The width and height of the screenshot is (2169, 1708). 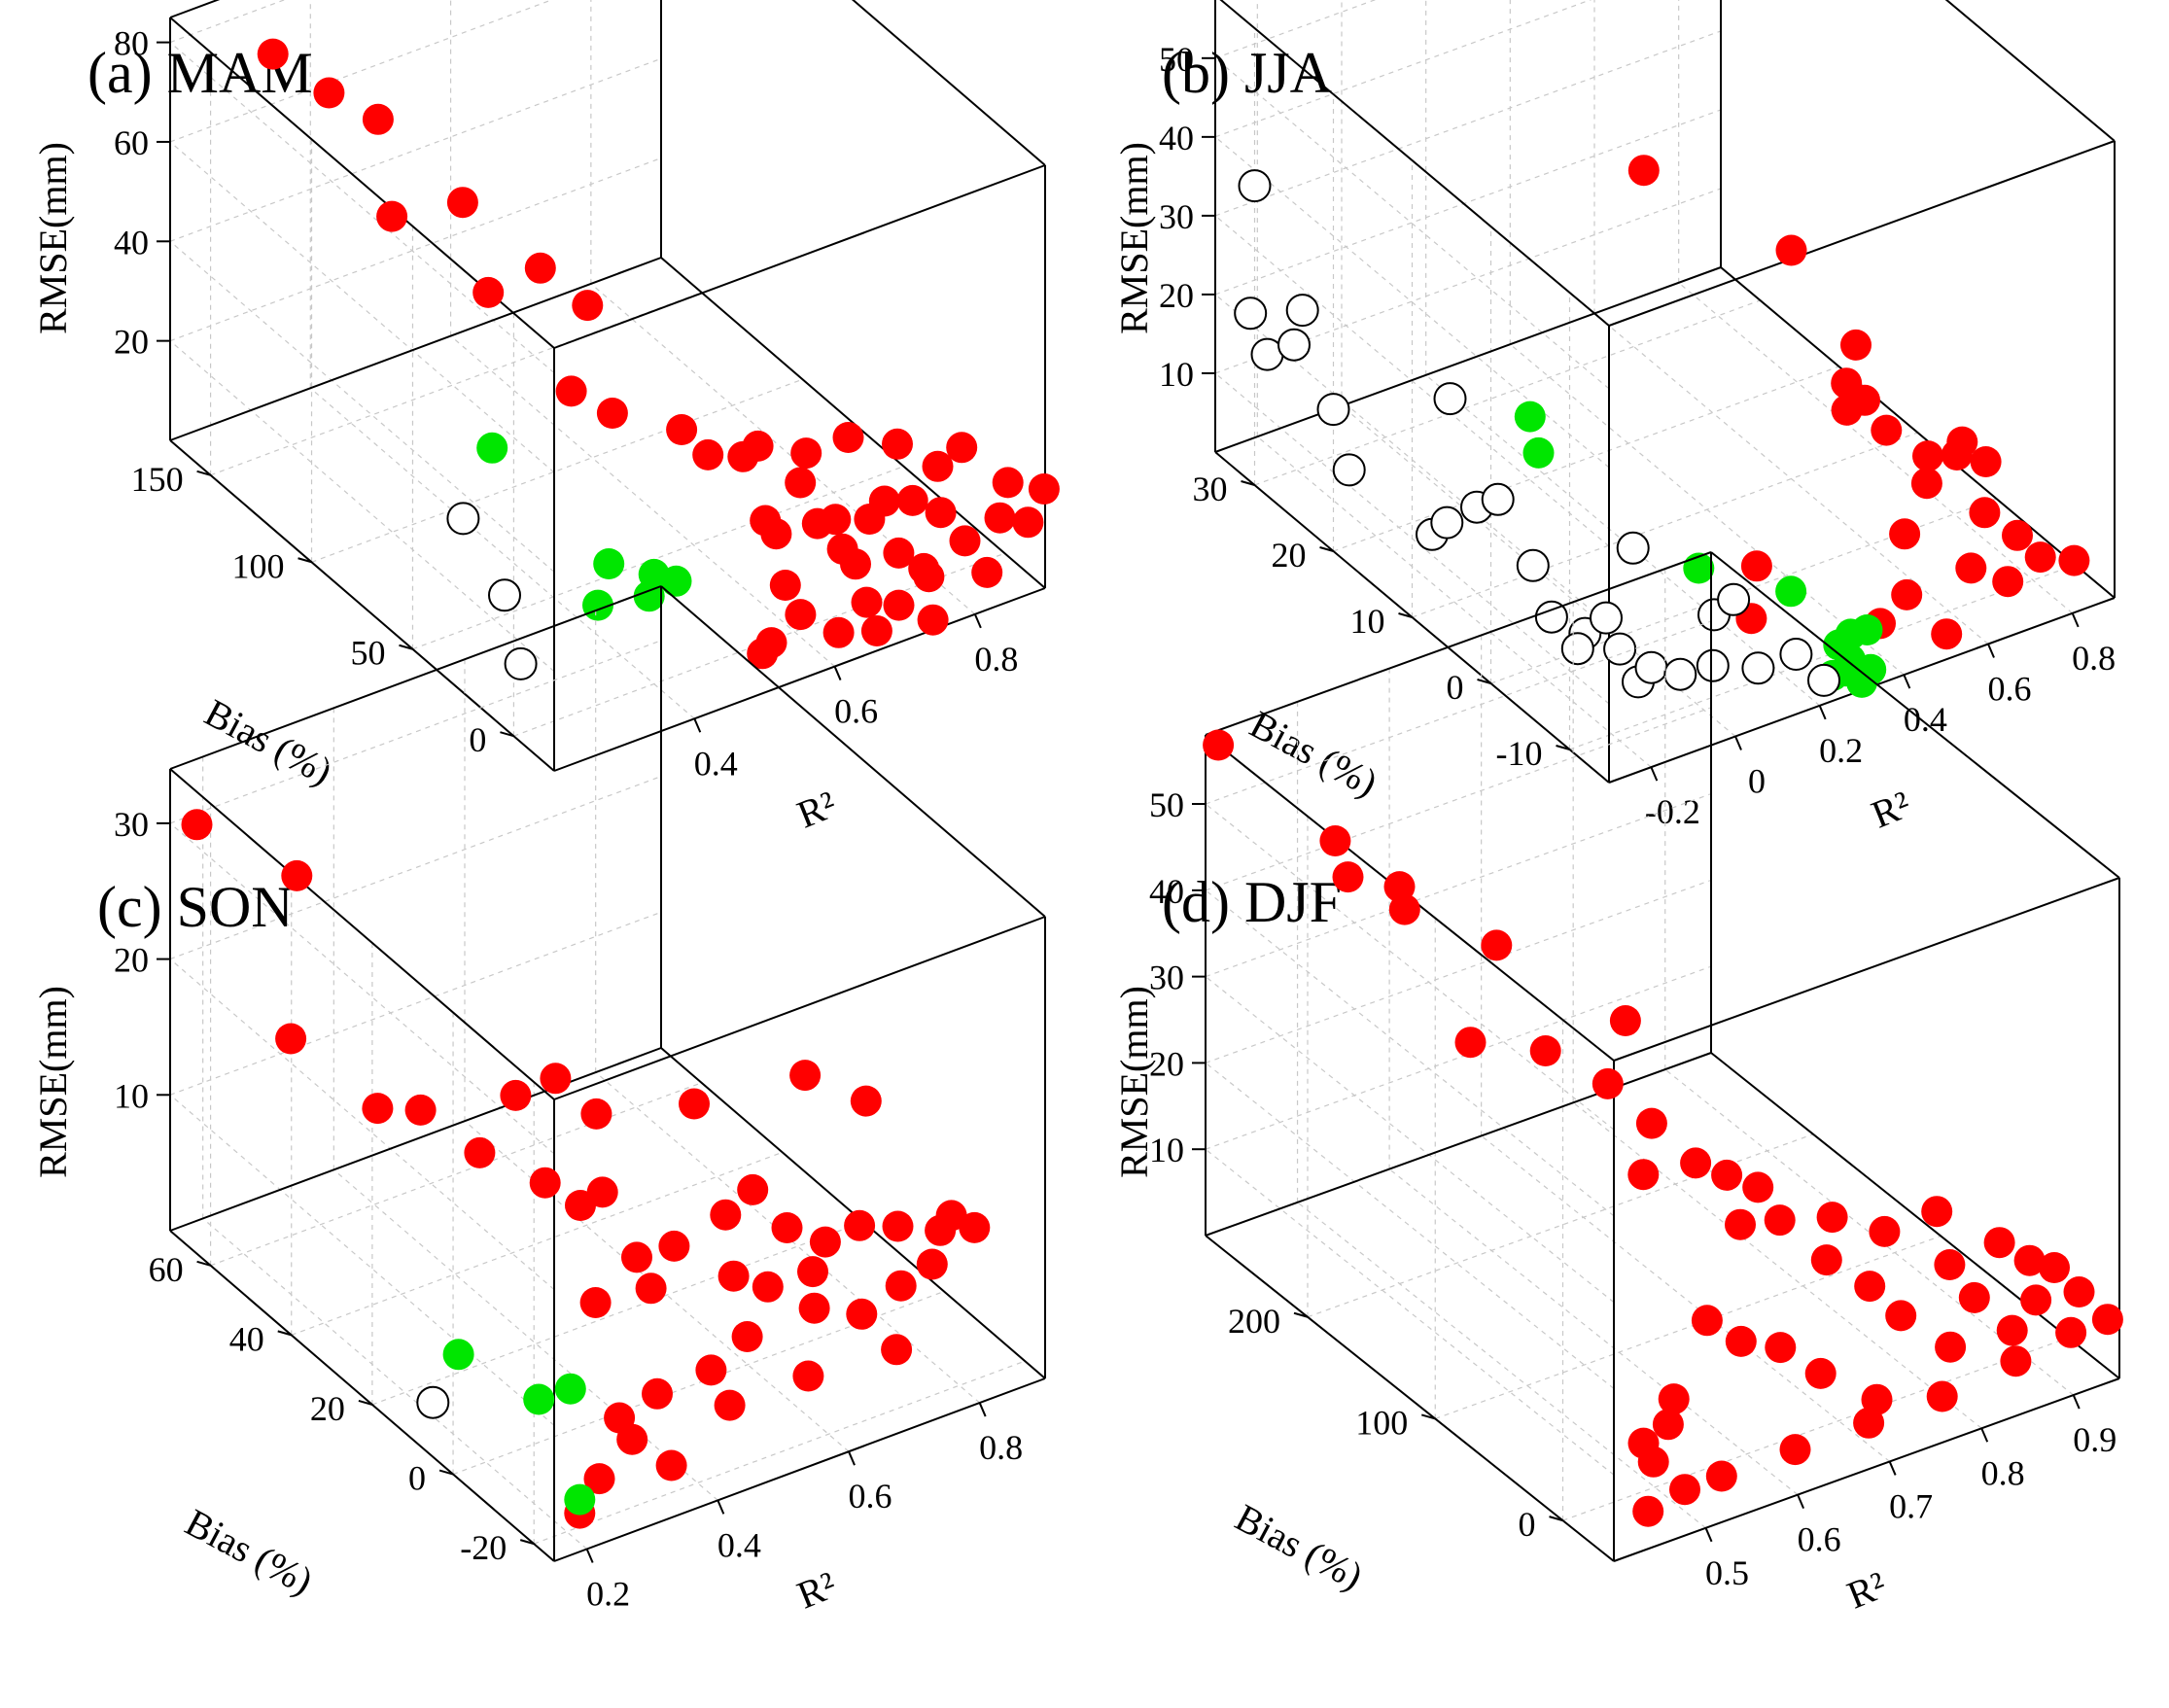 What do you see at coordinates (131, 825) in the screenshot?
I see `z-tick-label: 30` at bounding box center [131, 825].